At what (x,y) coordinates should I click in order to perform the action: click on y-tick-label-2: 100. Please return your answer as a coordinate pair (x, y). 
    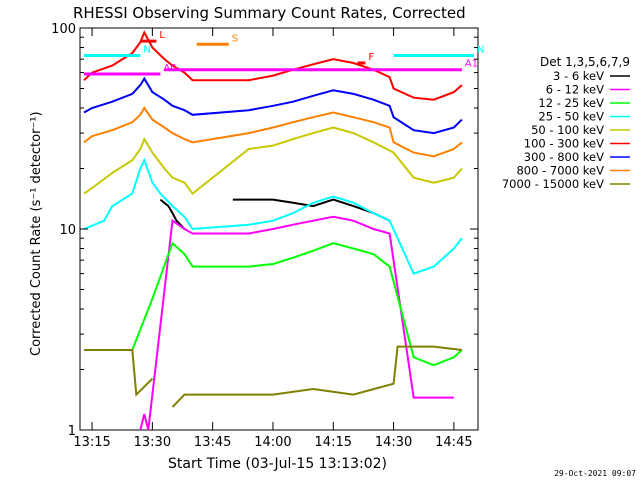
    Looking at the image, I should click on (63, 29).